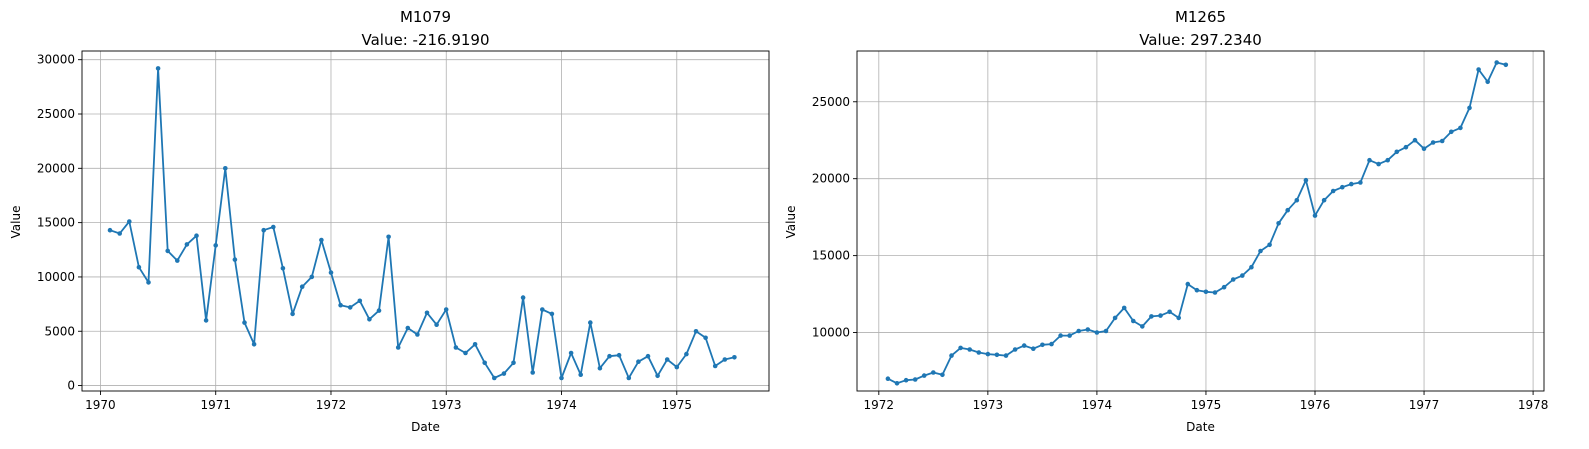 Image resolution: width=1589 pixels, height=449 pixels. I want to click on x-tick-label: 1978, so click(1533, 405).